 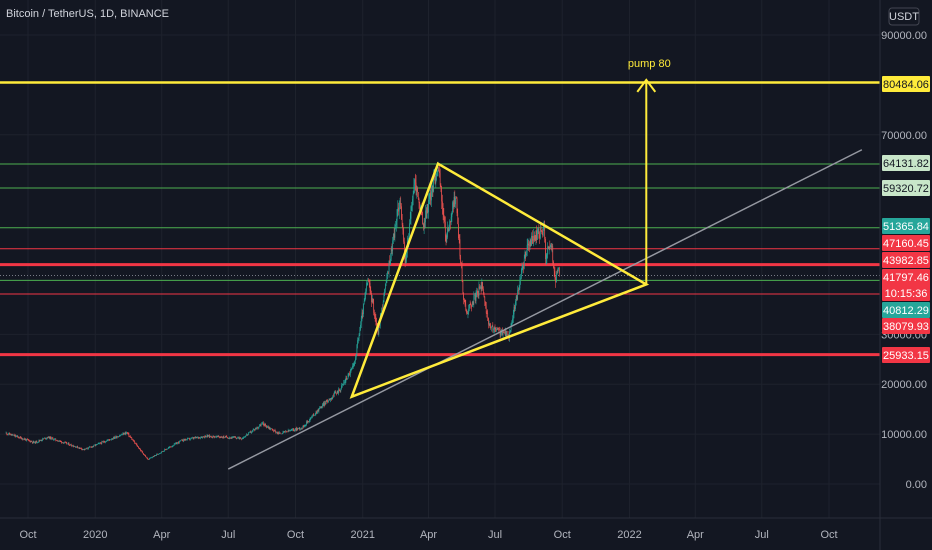 What do you see at coordinates (904, 385) in the screenshot?
I see `price-tick-label: 20000.00` at bounding box center [904, 385].